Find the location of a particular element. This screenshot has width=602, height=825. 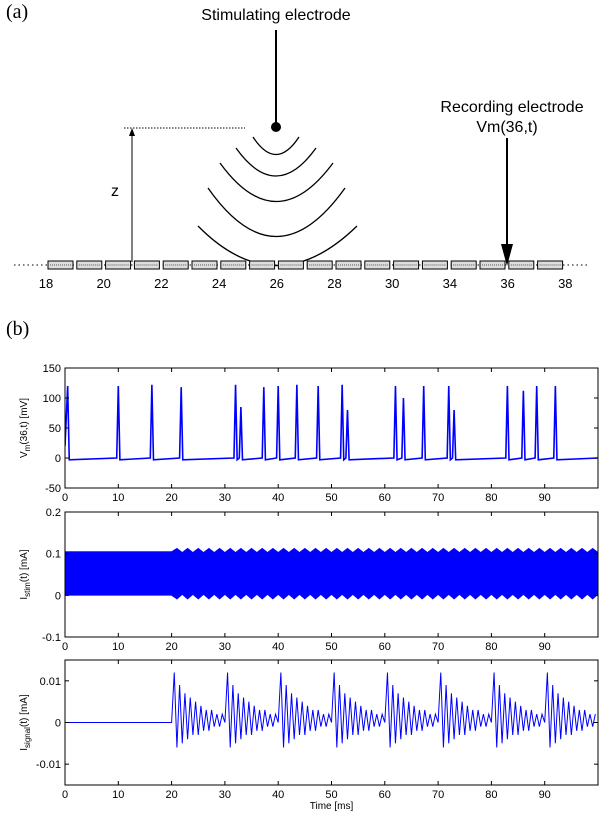

y-axis-label: Vm(36,t) [mV] is located at coordinates (25, 428).